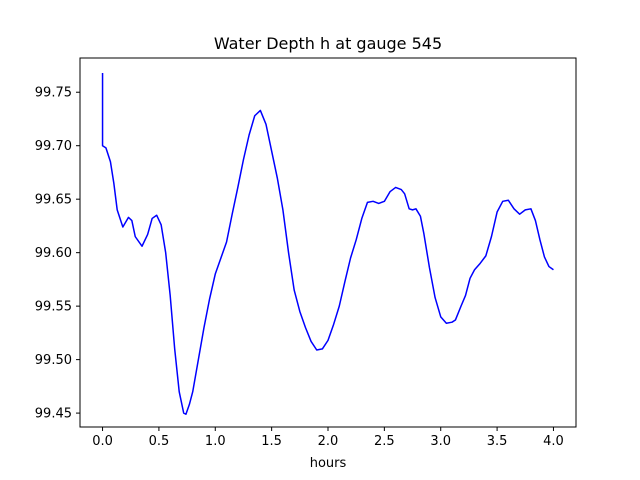 The image size is (640, 480). What do you see at coordinates (53, 360) in the screenshot?
I see `y-tick-label: 99.50` at bounding box center [53, 360].